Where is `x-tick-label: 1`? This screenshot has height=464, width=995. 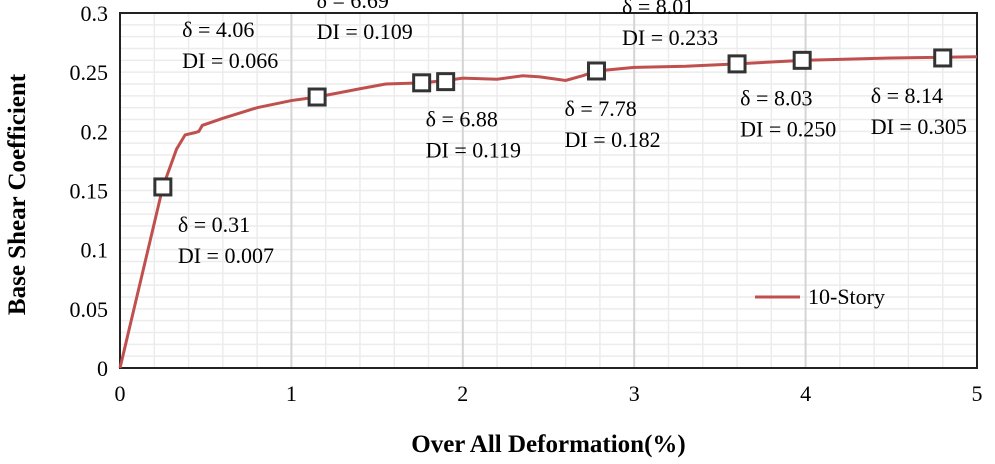 x-tick-label: 1 is located at coordinates (291, 393).